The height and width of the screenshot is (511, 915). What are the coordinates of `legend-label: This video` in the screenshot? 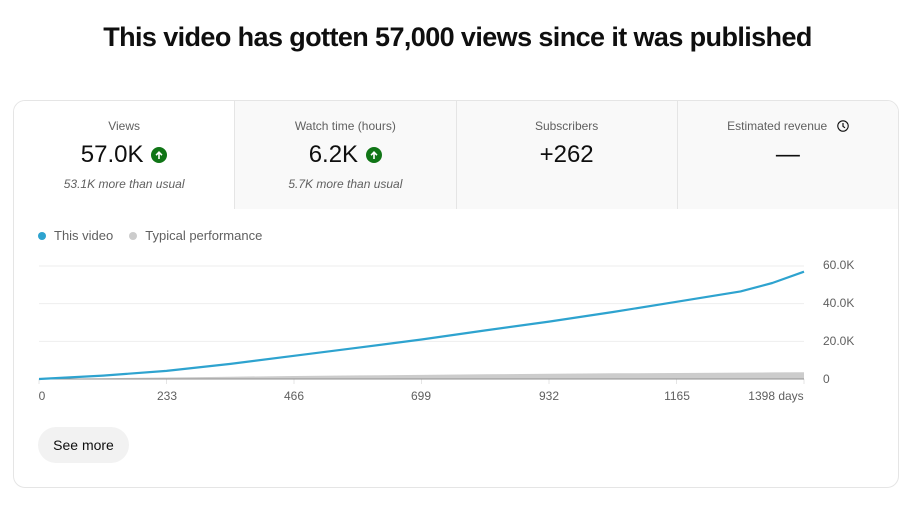 It's located at (84, 235).